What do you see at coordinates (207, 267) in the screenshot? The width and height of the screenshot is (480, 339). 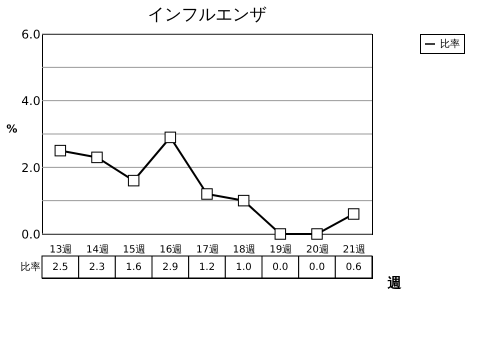 I see `text: 1.2` at bounding box center [207, 267].